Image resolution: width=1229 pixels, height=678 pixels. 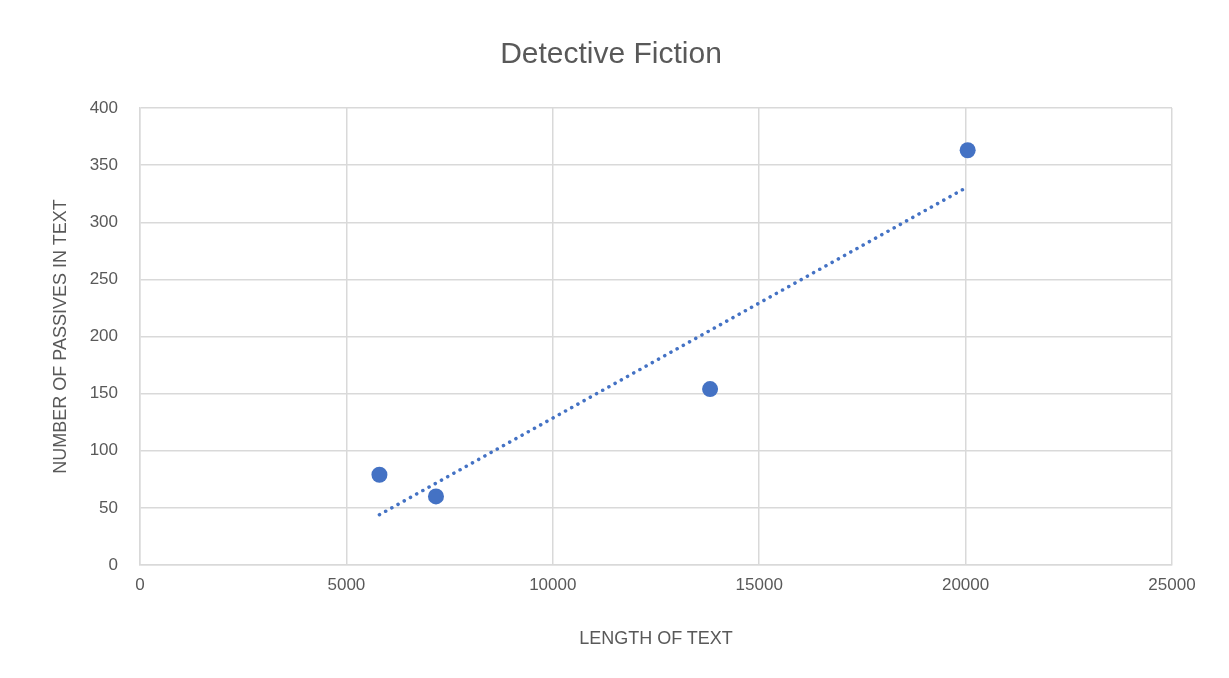 What do you see at coordinates (611, 53) in the screenshot?
I see `chart-title: Detective Fiction` at bounding box center [611, 53].